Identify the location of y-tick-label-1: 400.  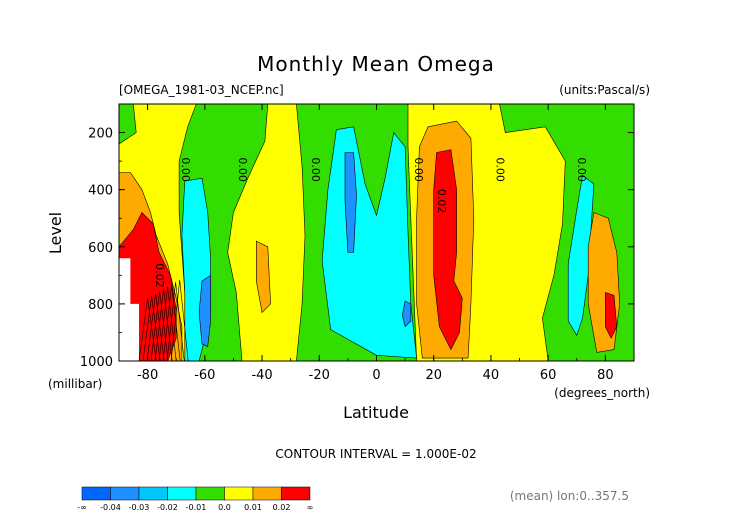
(100, 191).